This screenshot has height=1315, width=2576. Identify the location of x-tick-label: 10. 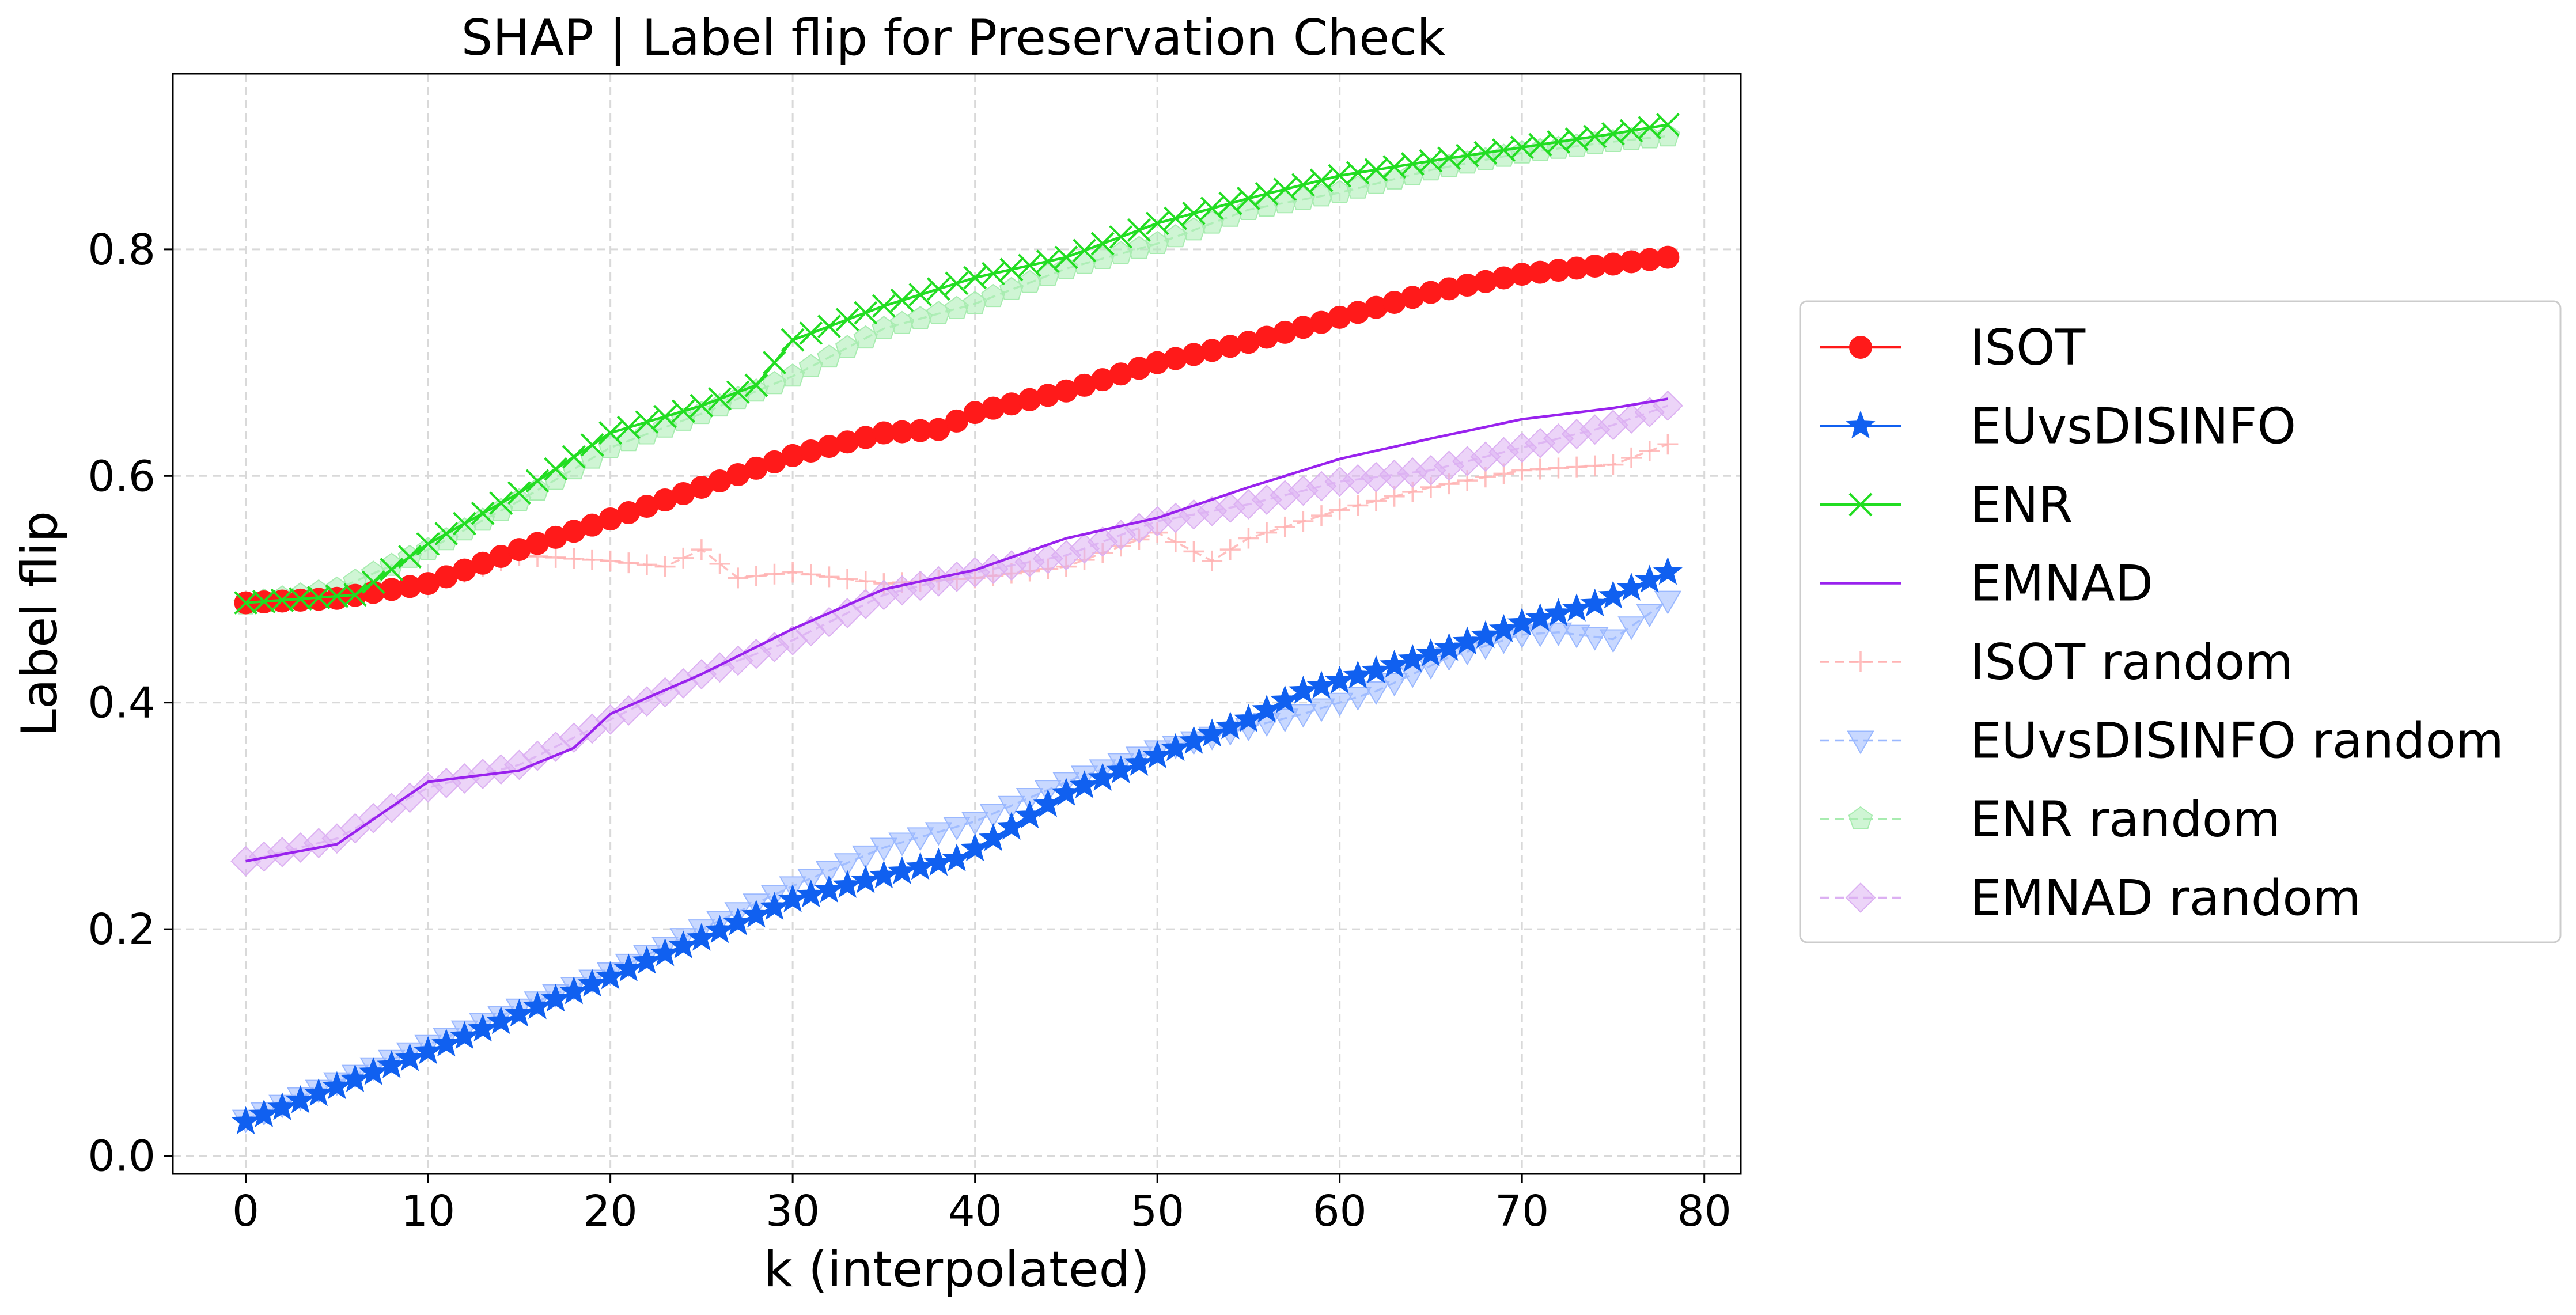
(428, 1211).